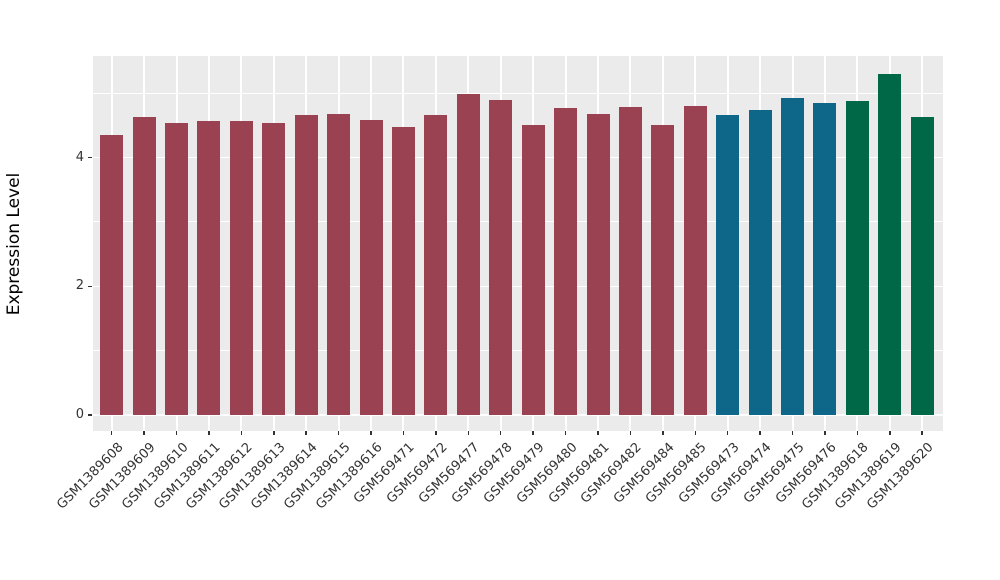 The height and width of the screenshot is (580, 1000). What do you see at coordinates (14, 244) in the screenshot?
I see `y-axis-title-text: Expression Level` at bounding box center [14, 244].